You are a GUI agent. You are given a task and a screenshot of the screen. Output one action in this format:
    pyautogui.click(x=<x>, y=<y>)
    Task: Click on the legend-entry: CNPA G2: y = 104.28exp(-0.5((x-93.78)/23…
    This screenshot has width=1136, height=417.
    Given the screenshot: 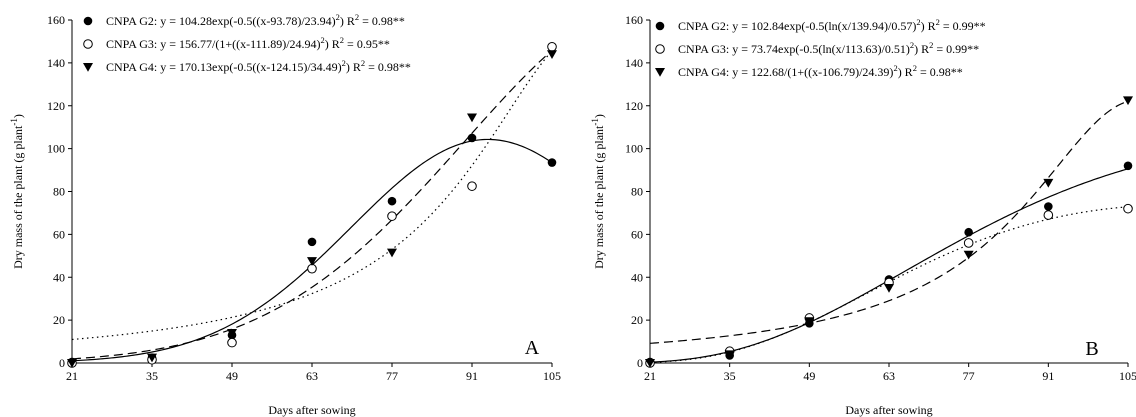 What is the action you would take?
    pyautogui.click(x=255, y=20)
    